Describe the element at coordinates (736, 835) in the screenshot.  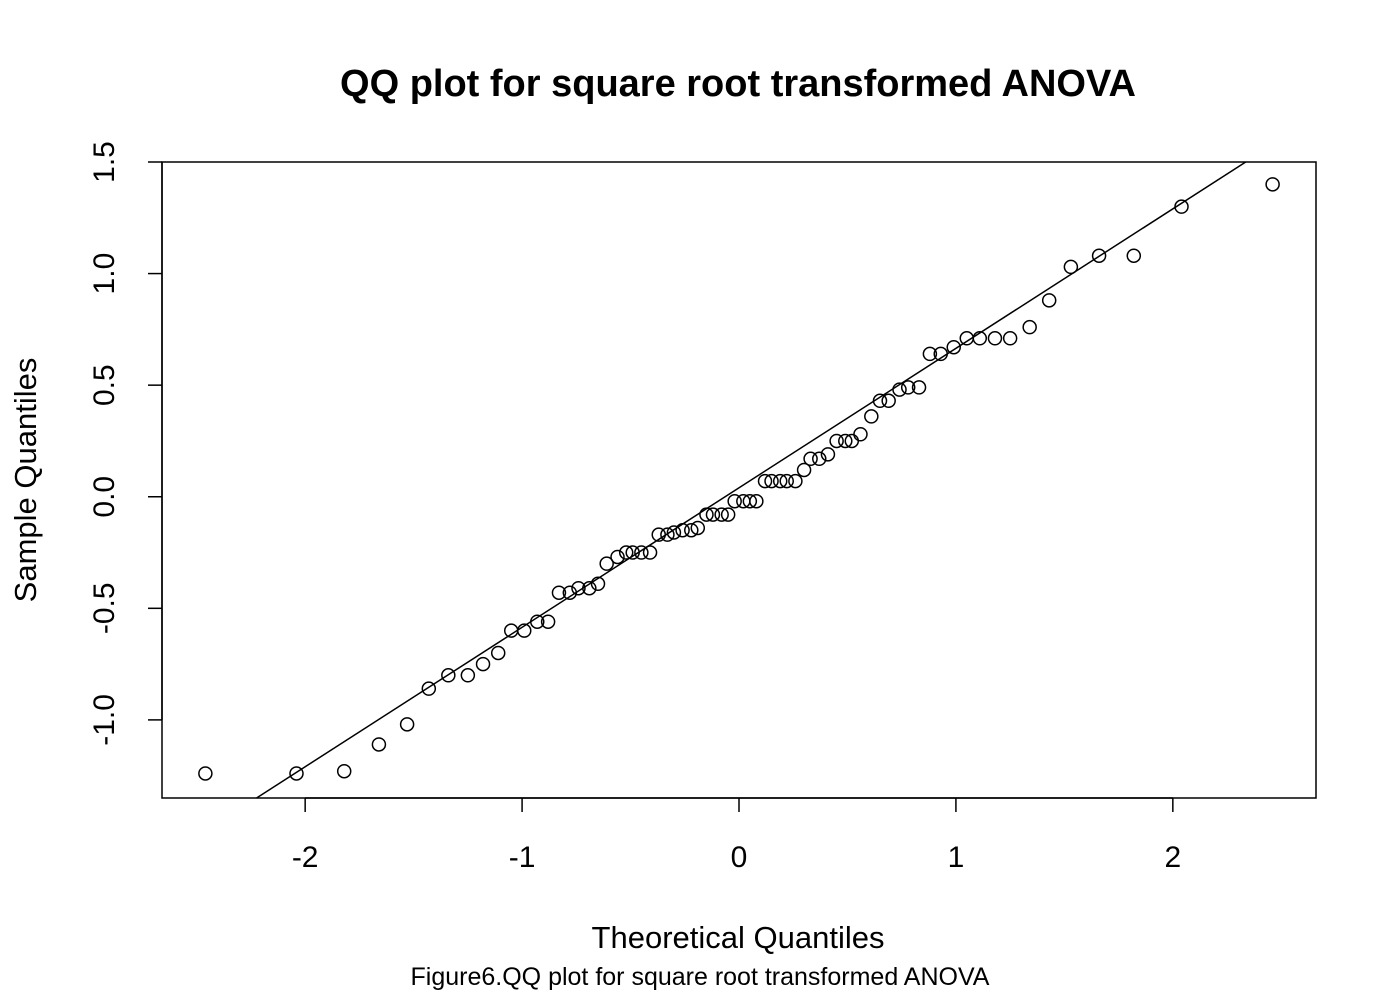
I see `x-axis: -2 -1 0 1 2` at that location.